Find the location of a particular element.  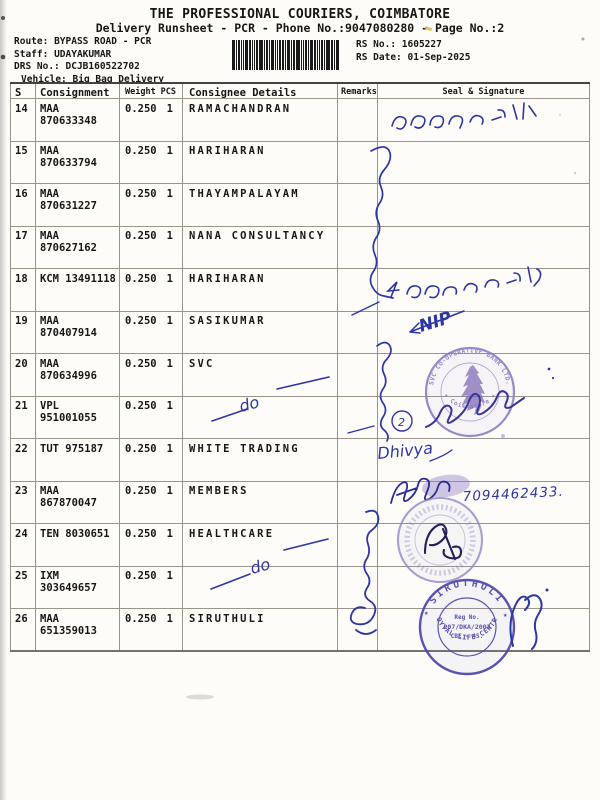

rs-date-value: 01-Sep-2025 is located at coordinates (439, 57).